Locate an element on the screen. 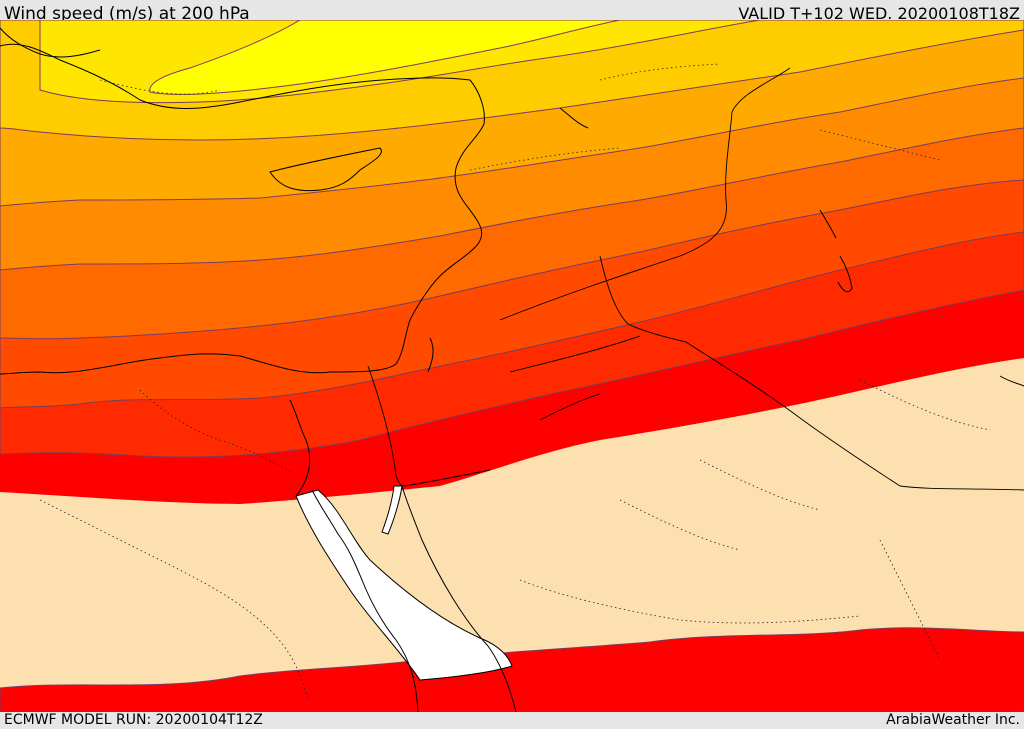 The width and height of the screenshot is (1024, 729). red-sea-gap is located at coordinates (404, 585).